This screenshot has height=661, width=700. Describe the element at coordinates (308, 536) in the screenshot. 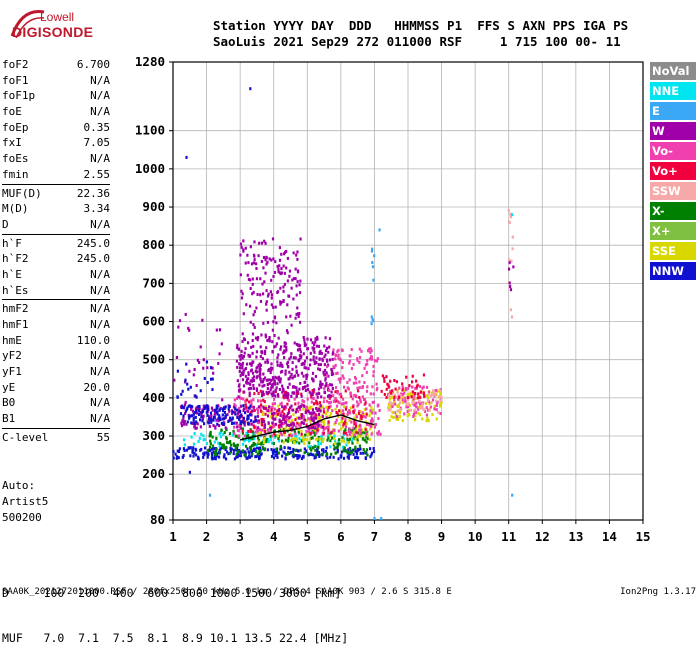

I see `x-tick-label: 5` at that location.